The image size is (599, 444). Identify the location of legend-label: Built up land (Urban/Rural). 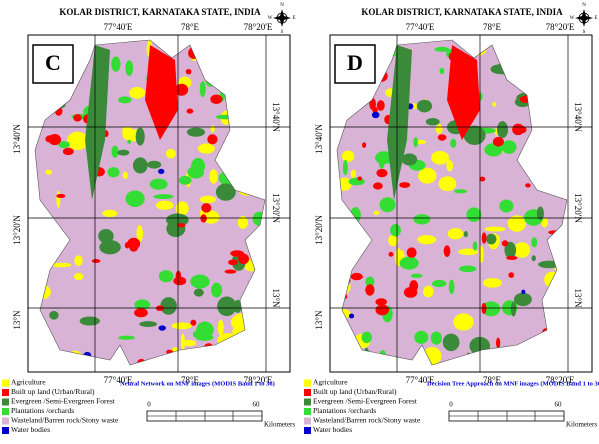
(355, 391).